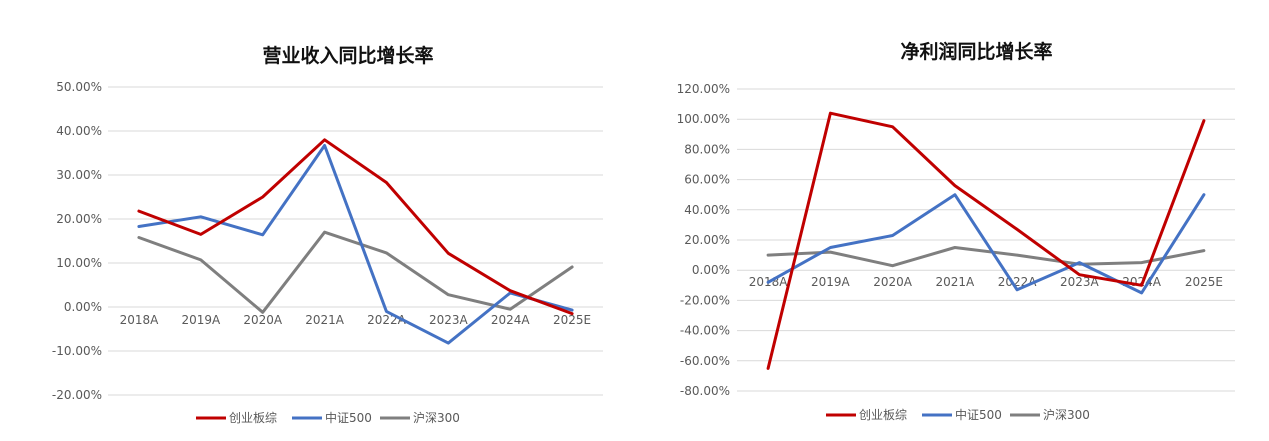  I want to click on chart-title: 营业收入同比增长率, so click(347, 55).